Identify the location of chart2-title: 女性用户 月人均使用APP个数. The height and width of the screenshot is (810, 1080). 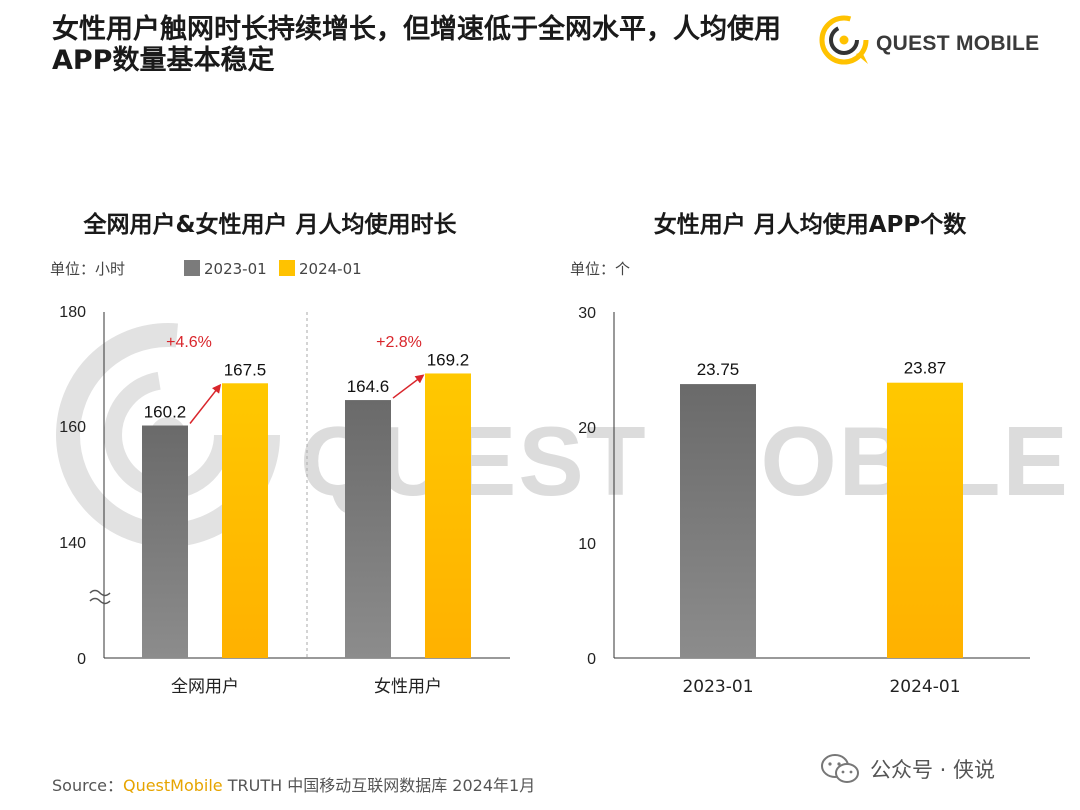
(811, 224).